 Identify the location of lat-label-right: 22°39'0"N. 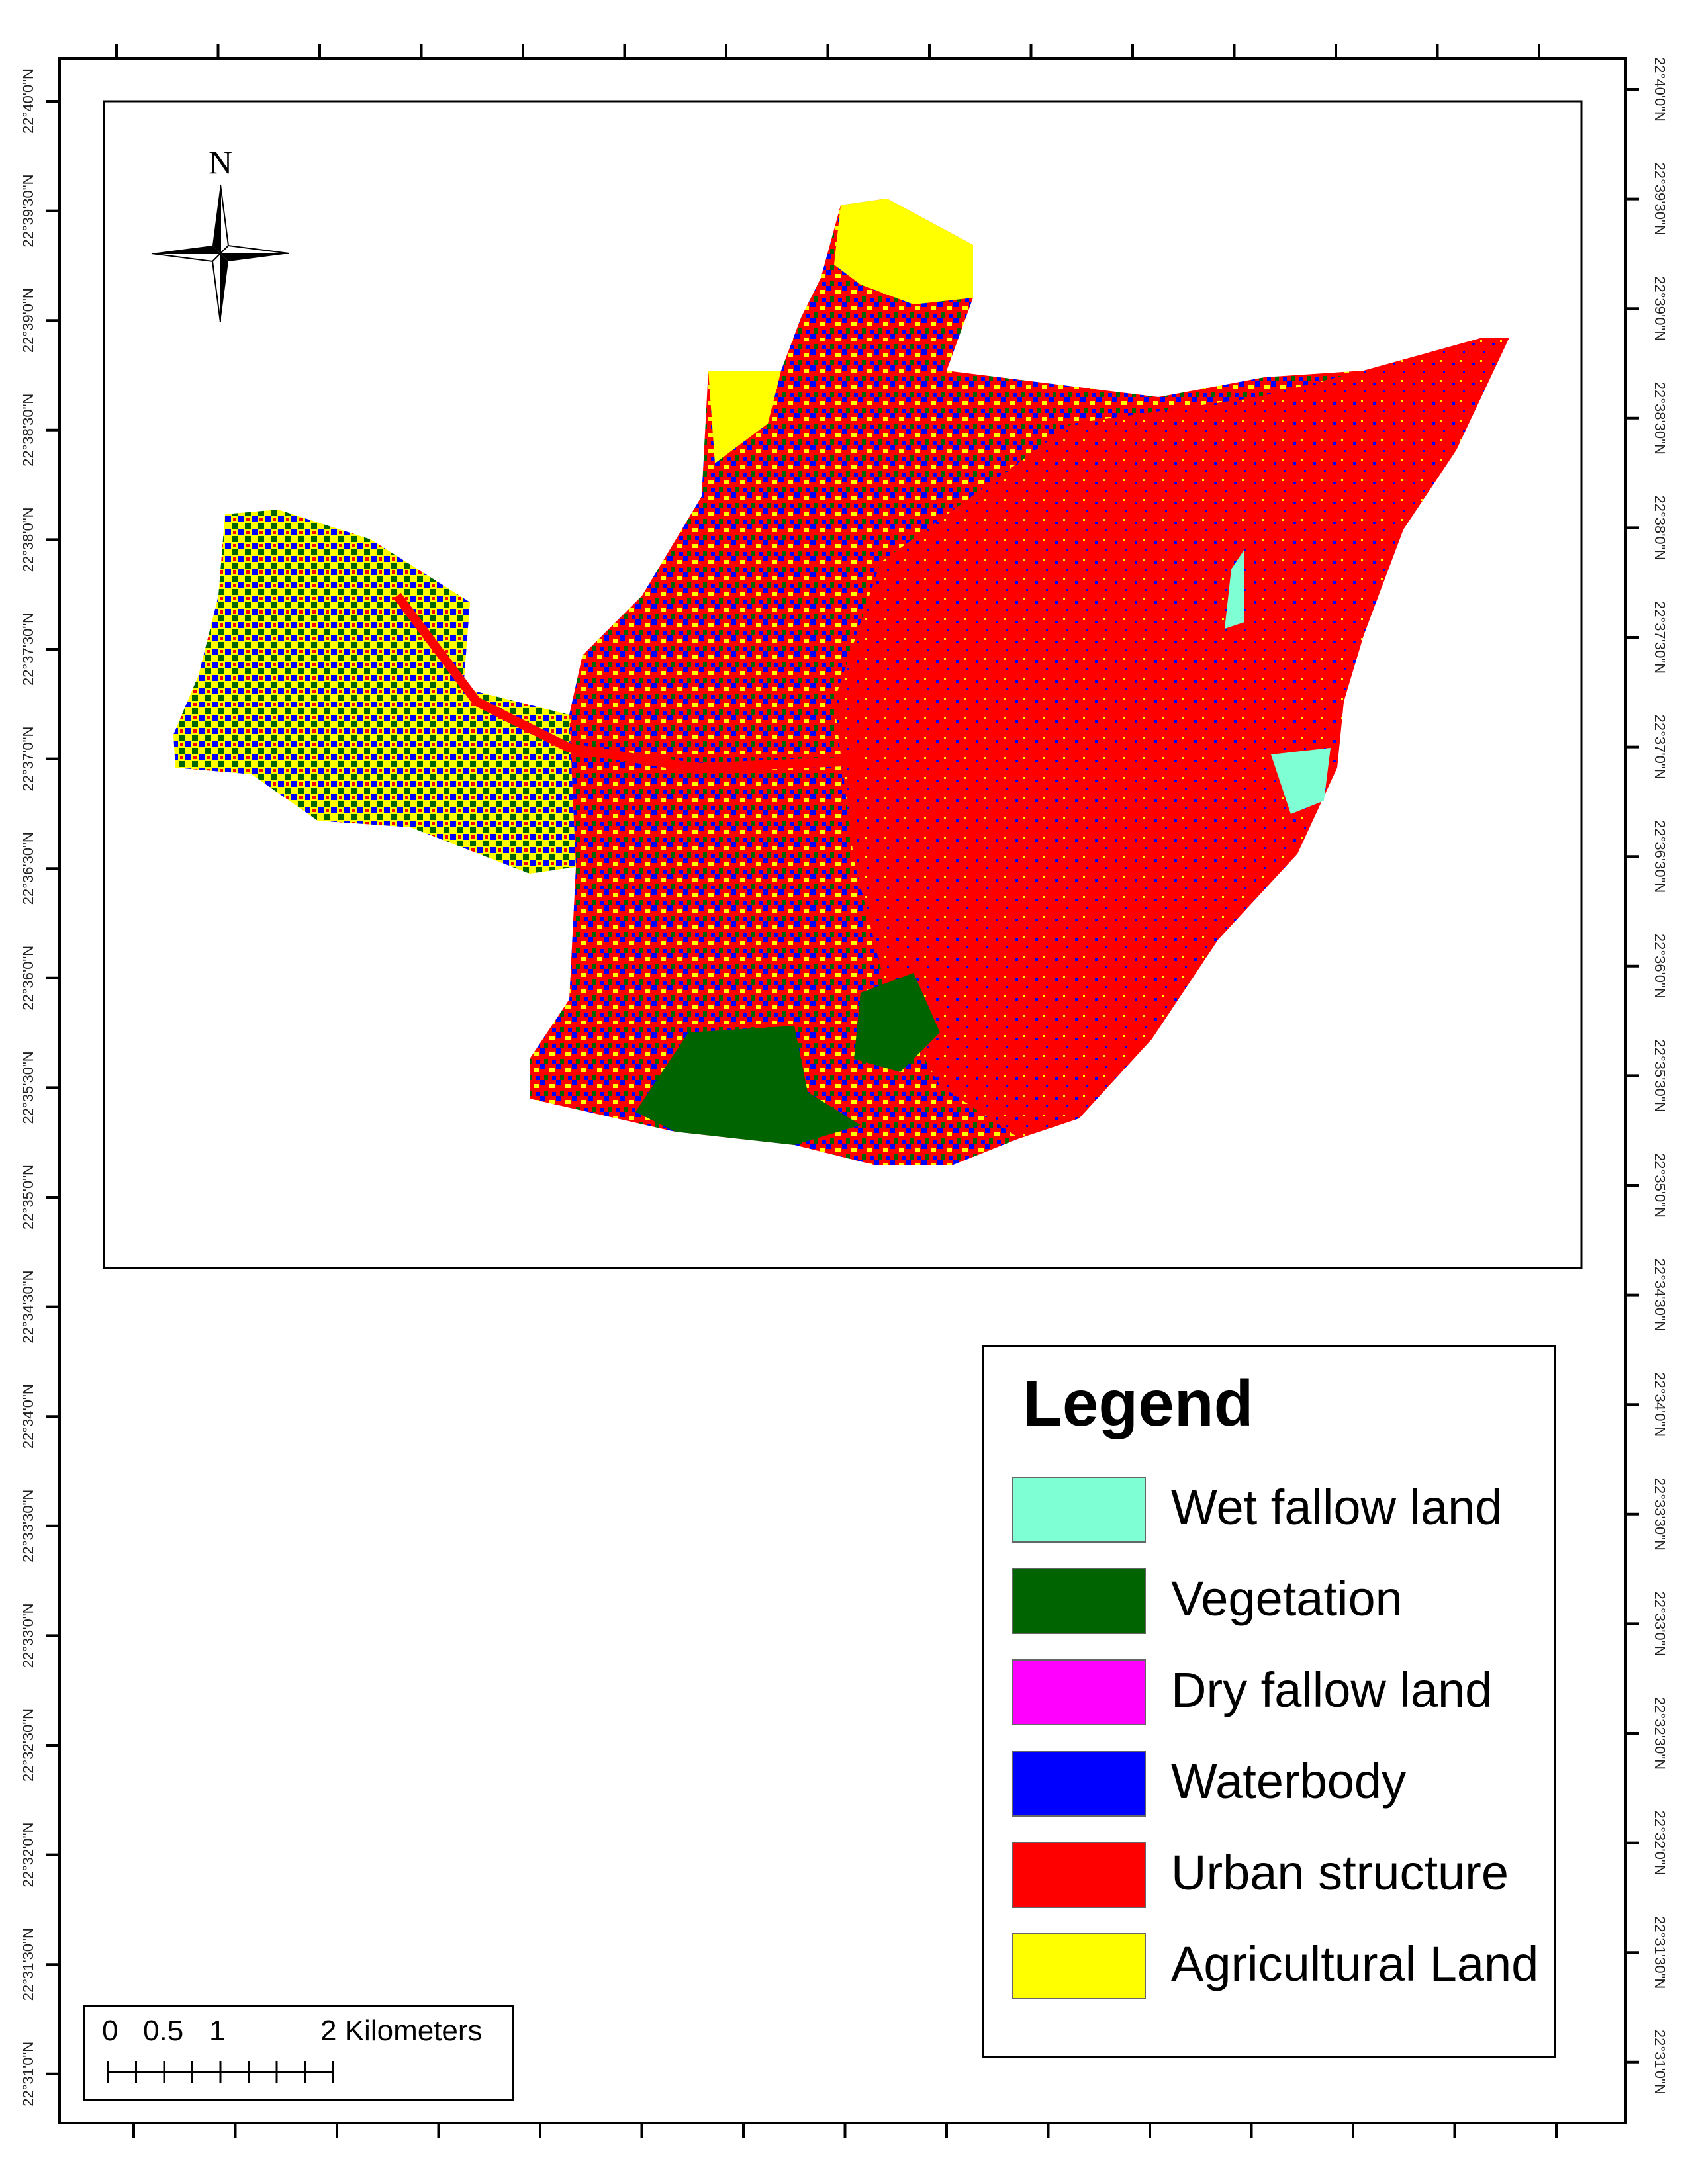
(1660, 308).